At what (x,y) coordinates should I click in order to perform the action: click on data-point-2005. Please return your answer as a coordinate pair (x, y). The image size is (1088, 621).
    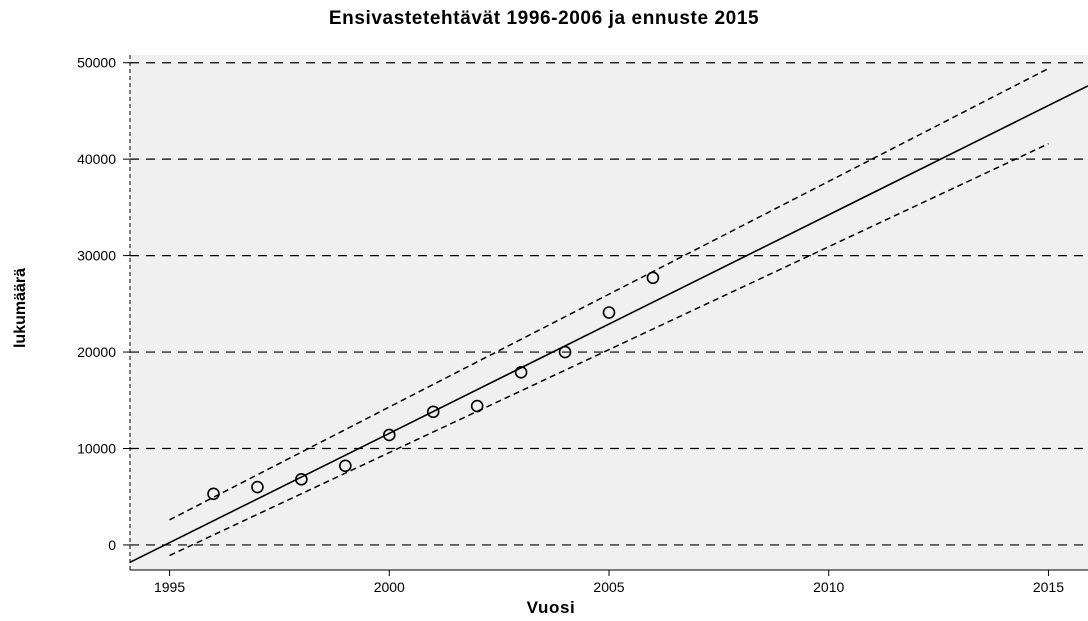
    Looking at the image, I should click on (609, 312).